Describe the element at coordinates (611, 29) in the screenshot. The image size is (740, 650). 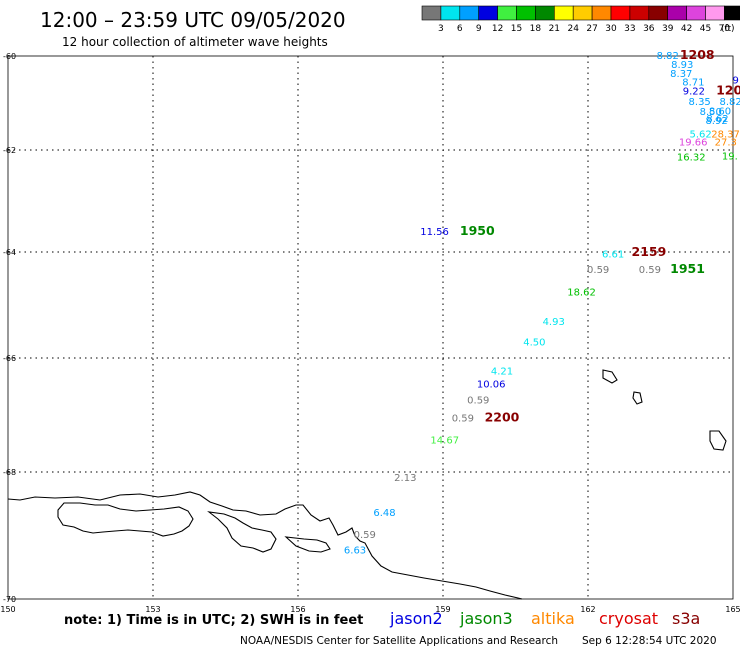
I see `colorbar-tick-label: 30` at that location.